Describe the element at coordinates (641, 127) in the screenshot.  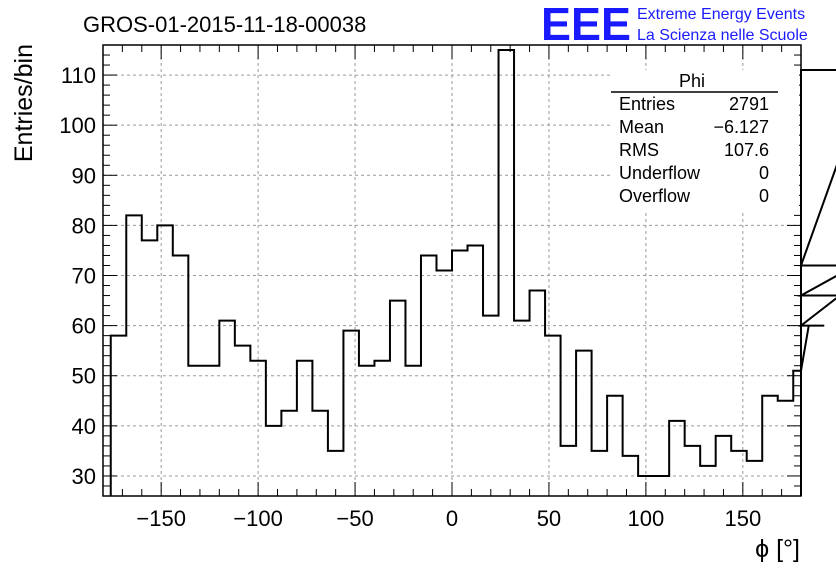
I see `stats-row-label: Mean` at that location.